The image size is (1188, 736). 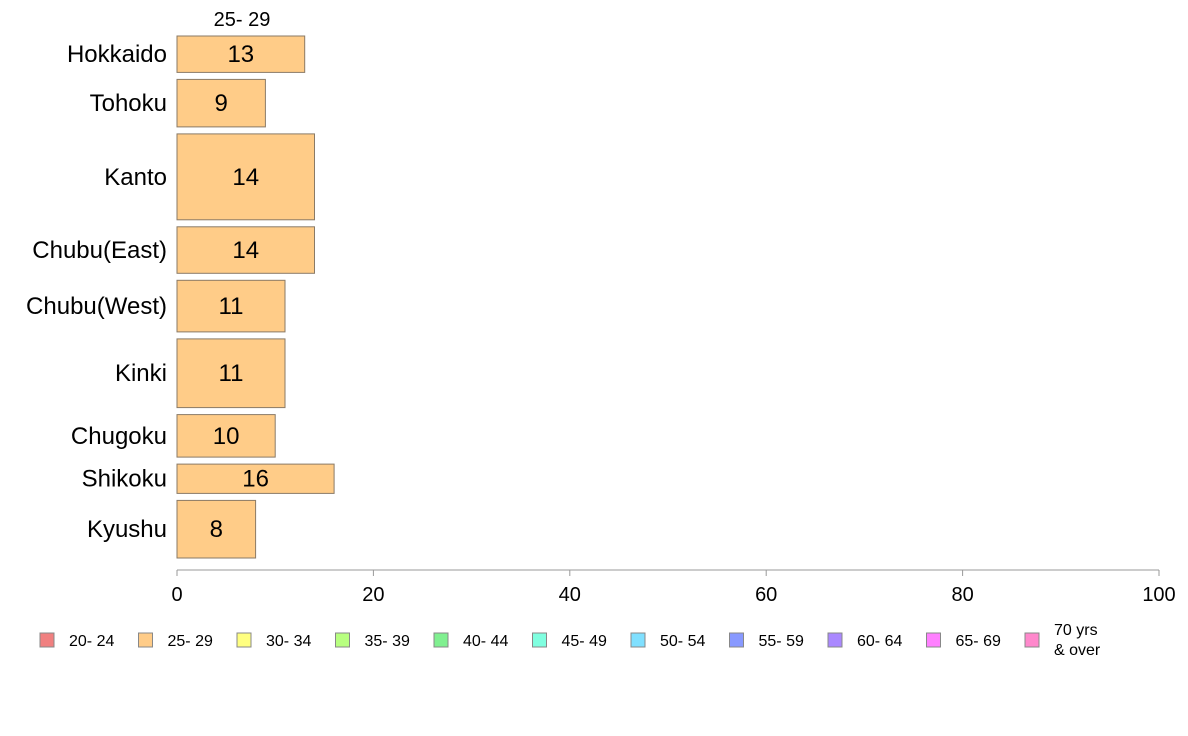 What do you see at coordinates (373, 595) in the screenshot?
I see `x-tick-label: 20` at bounding box center [373, 595].